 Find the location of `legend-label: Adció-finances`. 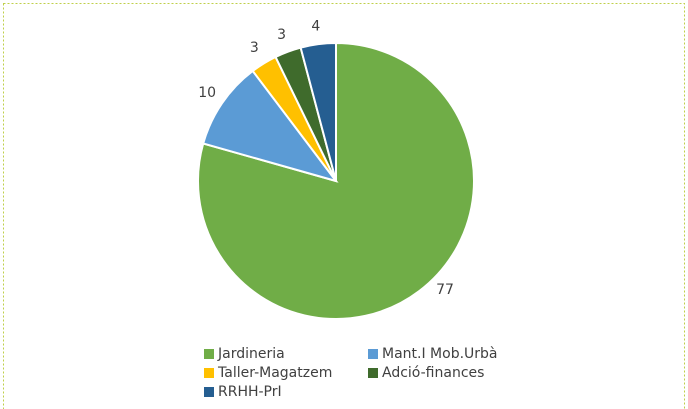

legend-label: Adció-finances is located at coordinates (433, 373).